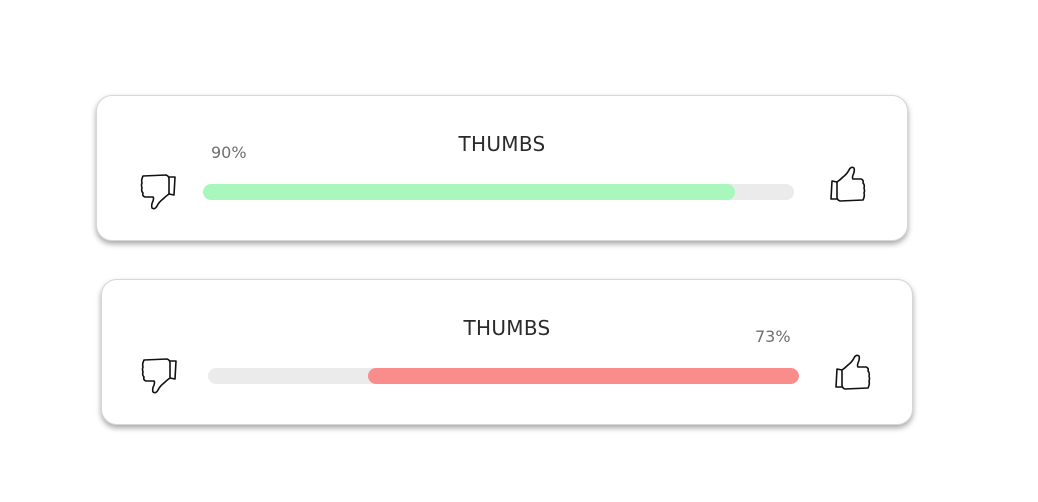 The height and width of the screenshot is (502, 1038). What do you see at coordinates (229, 152) in the screenshot?
I see `percent-label: 90%` at bounding box center [229, 152].